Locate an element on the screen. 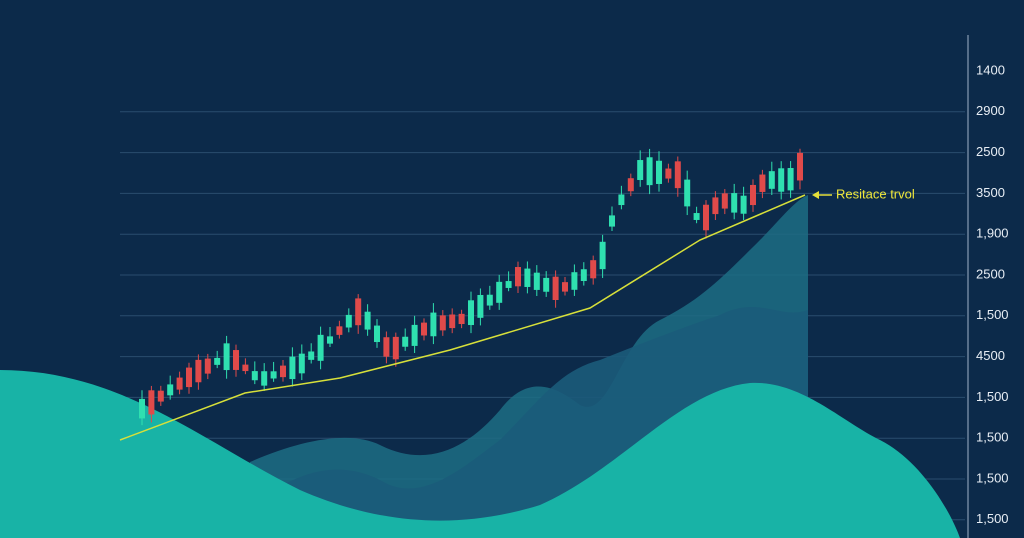 The width and height of the screenshot is (1024, 538). axis-label: 3500 is located at coordinates (990, 192).